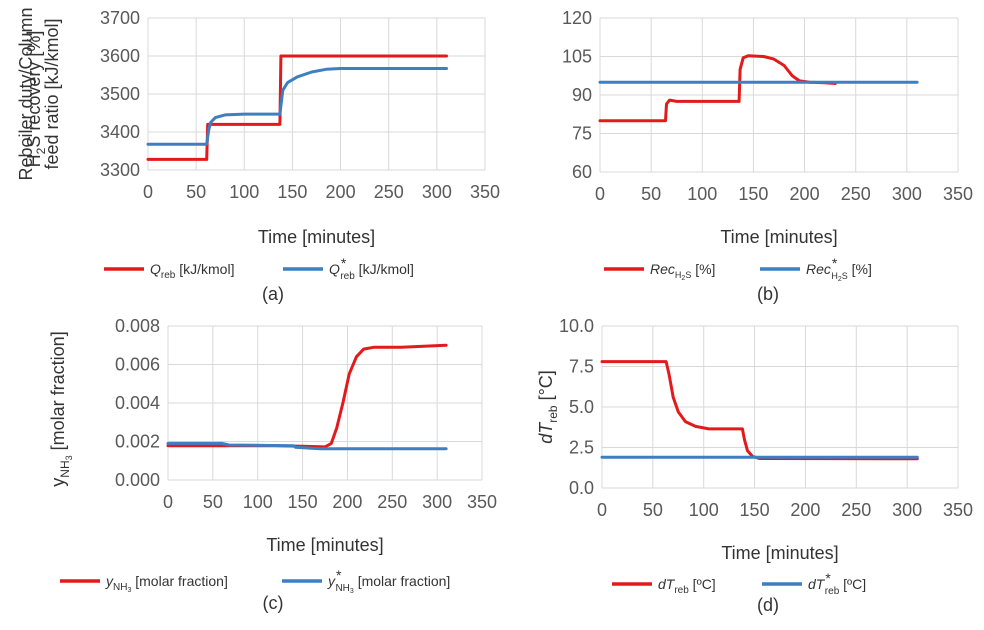 Image resolution: width=984 pixels, height=630 pixels. What do you see at coordinates (837, 583) in the screenshot?
I see `legend-label: dT* reb [ºC]` at bounding box center [837, 583].